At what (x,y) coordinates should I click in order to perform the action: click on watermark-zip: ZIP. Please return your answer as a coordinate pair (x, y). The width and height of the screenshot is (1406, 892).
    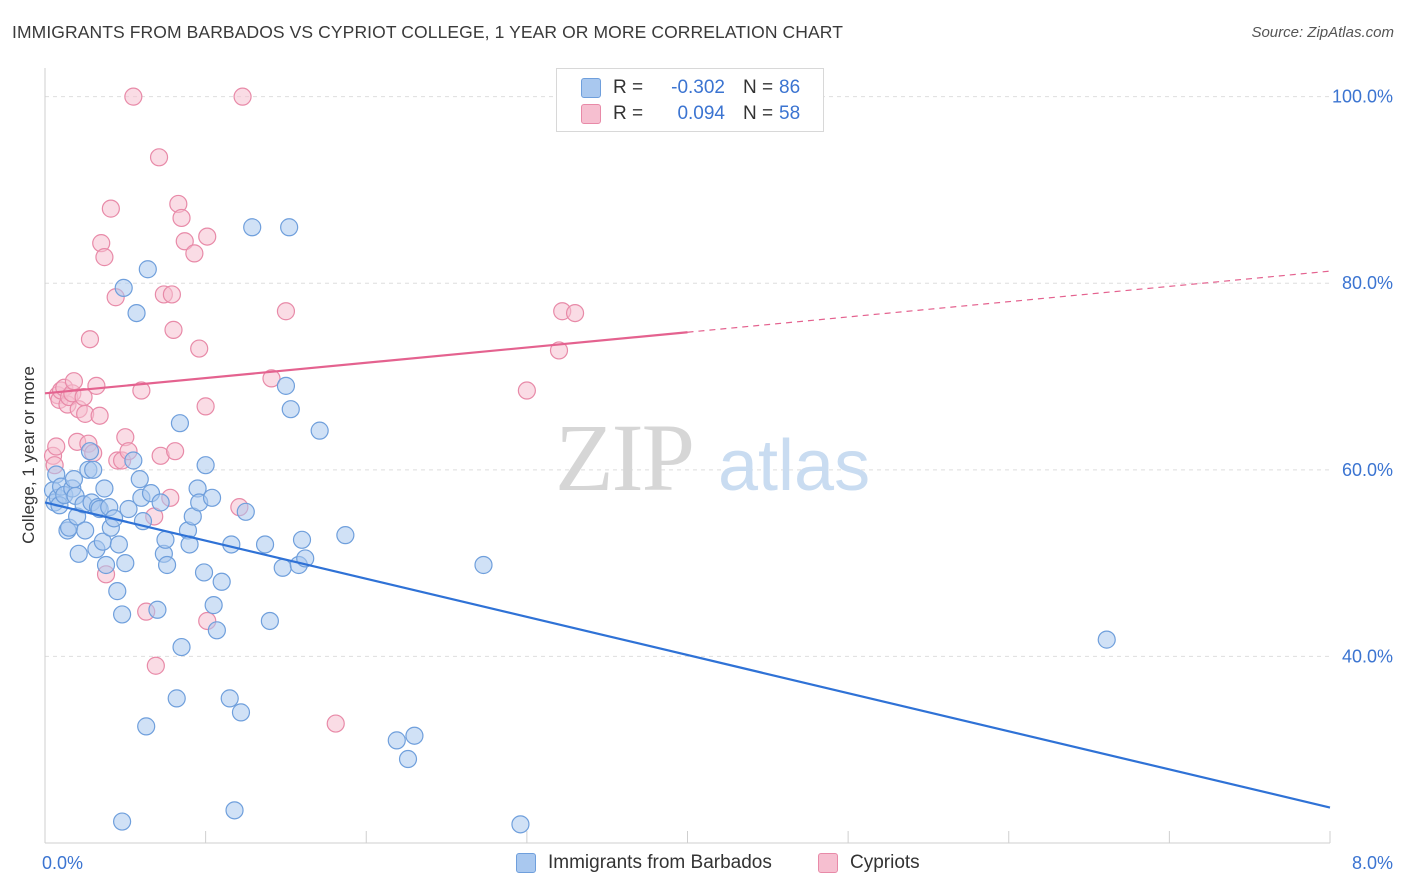
    Looking at the image, I should click on (624, 457).